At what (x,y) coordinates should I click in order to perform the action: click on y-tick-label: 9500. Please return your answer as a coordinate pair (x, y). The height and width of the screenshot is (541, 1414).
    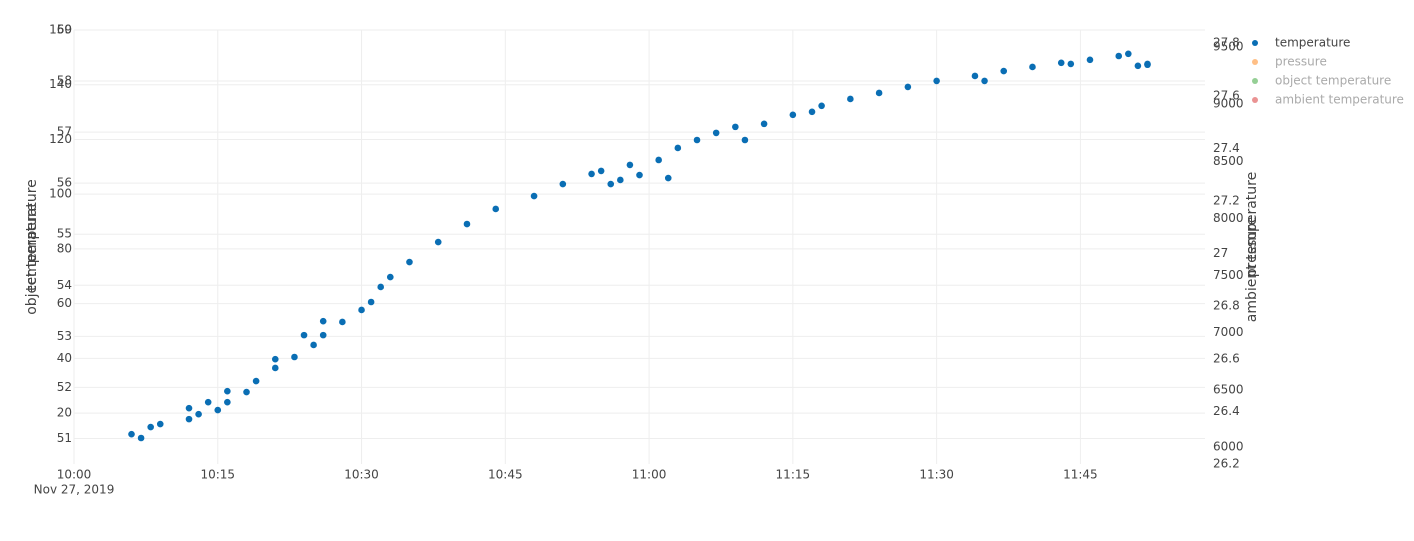
    Looking at the image, I should click on (1228, 47).